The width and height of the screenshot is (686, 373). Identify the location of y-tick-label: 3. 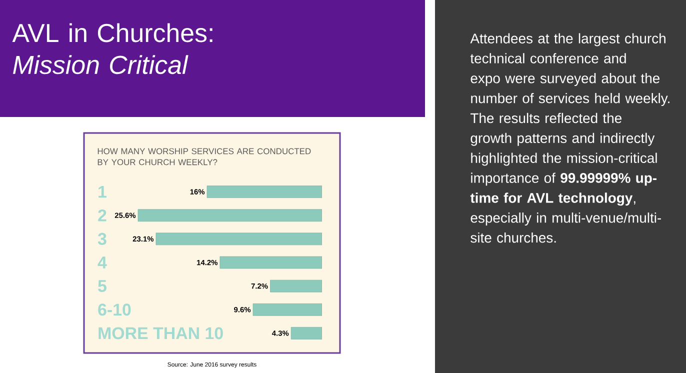
(102, 238).